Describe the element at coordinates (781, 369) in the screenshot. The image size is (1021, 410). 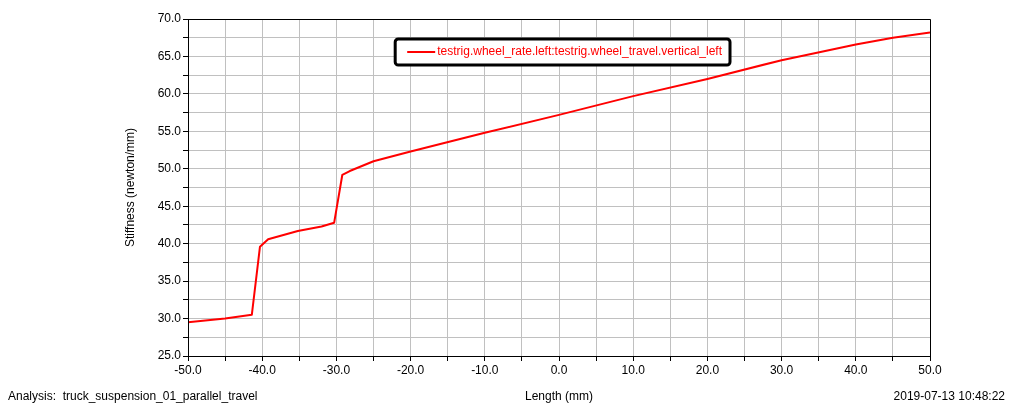
I see `x-tick-label: 30.0` at that location.